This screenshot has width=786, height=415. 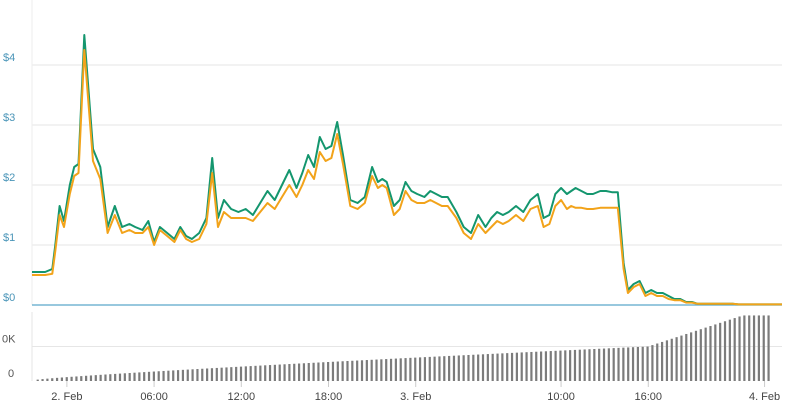 What do you see at coordinates (11, 374) in the screenshot?
I see `volume-tick-label: 0` at bounding box center [11, 374].